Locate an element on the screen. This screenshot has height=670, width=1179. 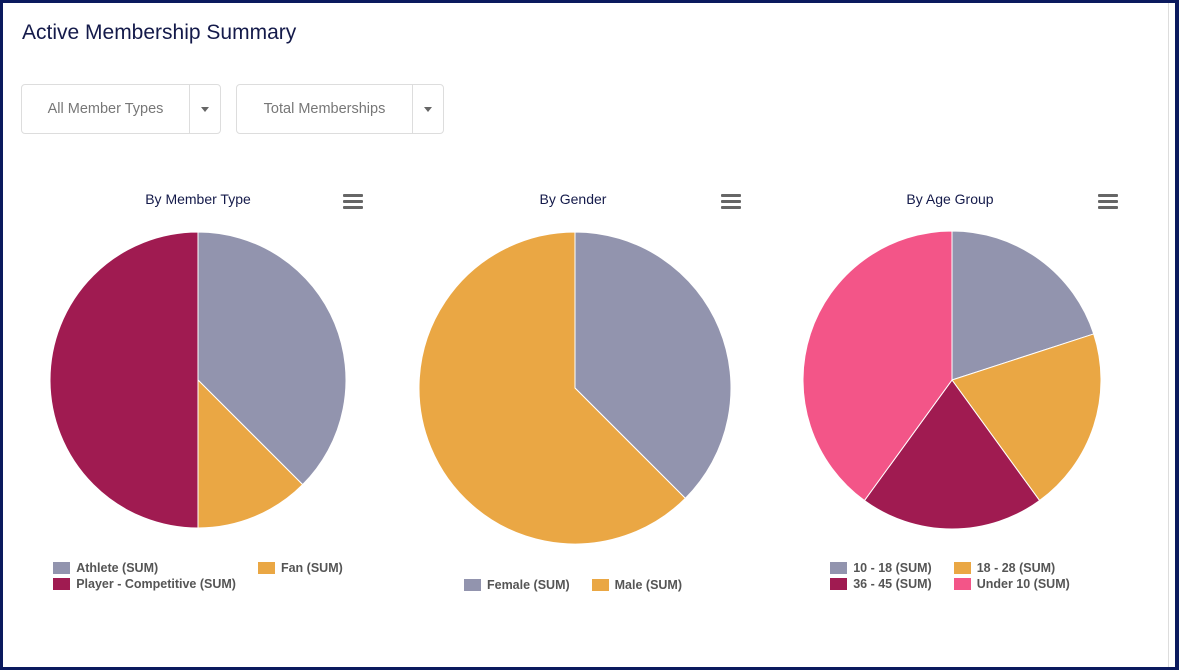
legend-item: 10 - 18 (SUM) is located at coordinates (881, 568).